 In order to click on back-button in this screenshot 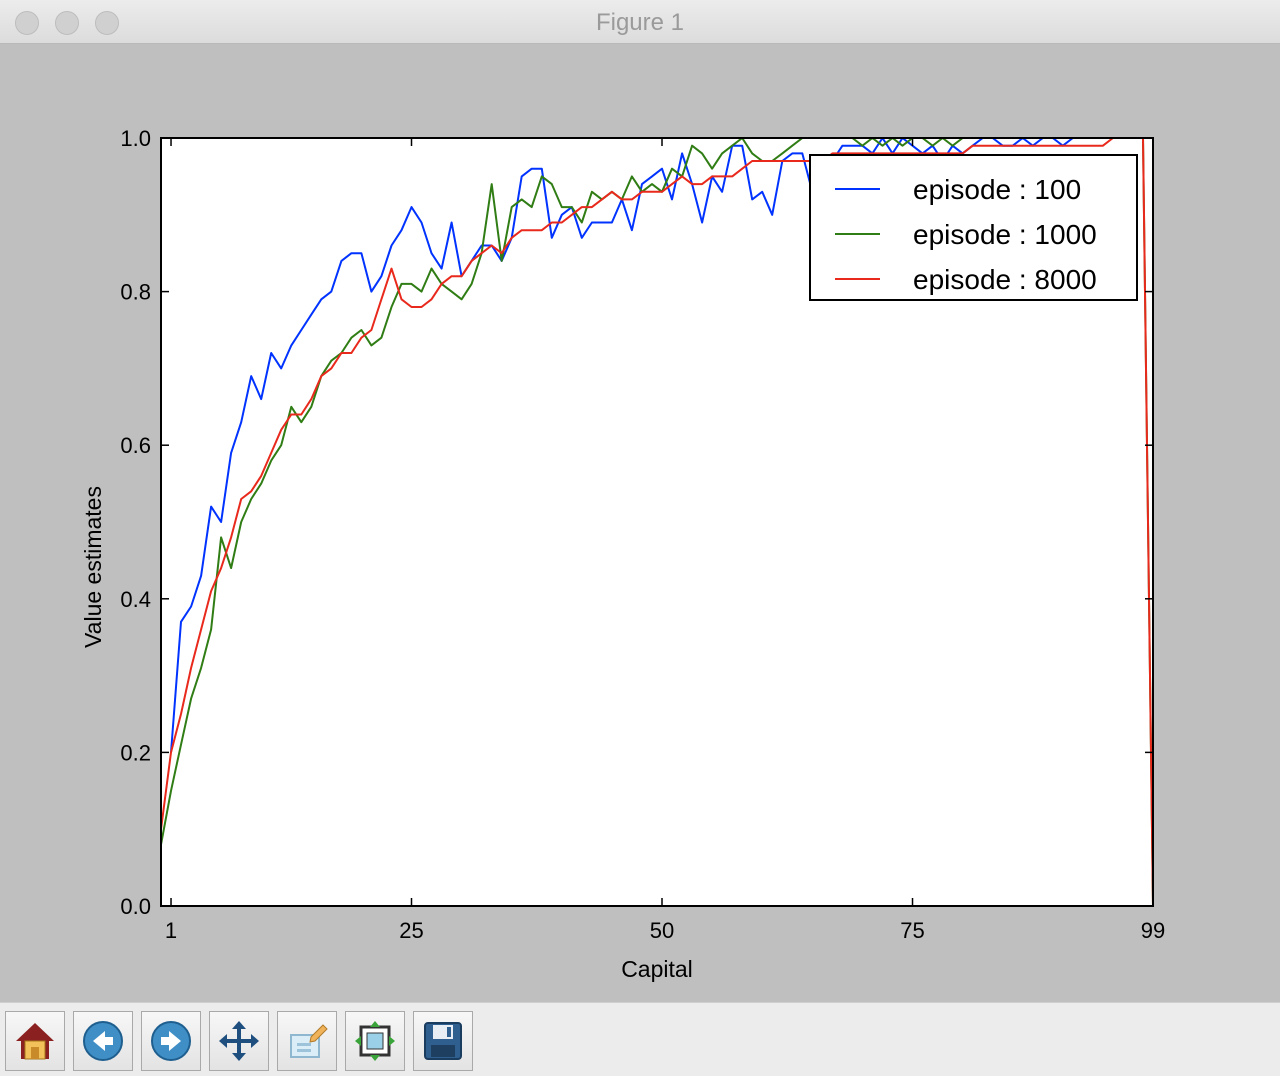, I will do `click(103, 1041)`.